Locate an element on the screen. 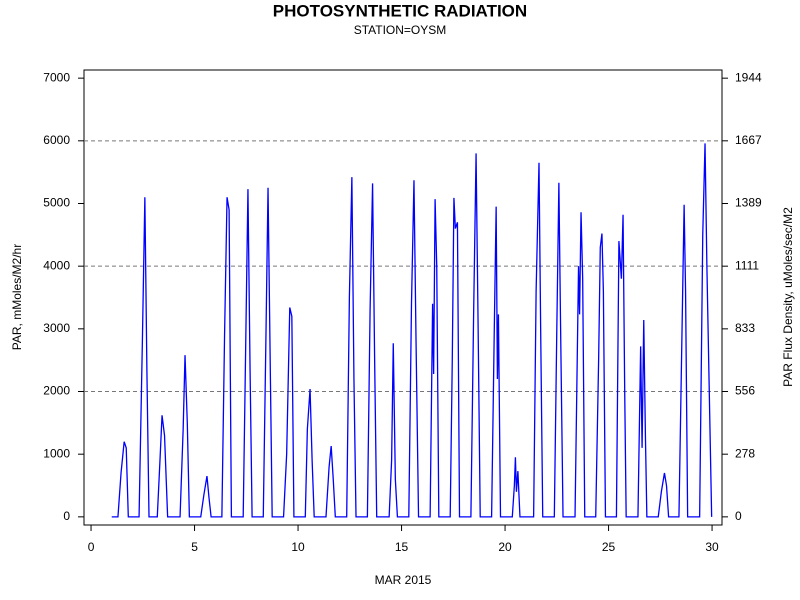 This screenshot has height=600, width=800. x-tick-label: 25 is located at coordinates (609, 547).